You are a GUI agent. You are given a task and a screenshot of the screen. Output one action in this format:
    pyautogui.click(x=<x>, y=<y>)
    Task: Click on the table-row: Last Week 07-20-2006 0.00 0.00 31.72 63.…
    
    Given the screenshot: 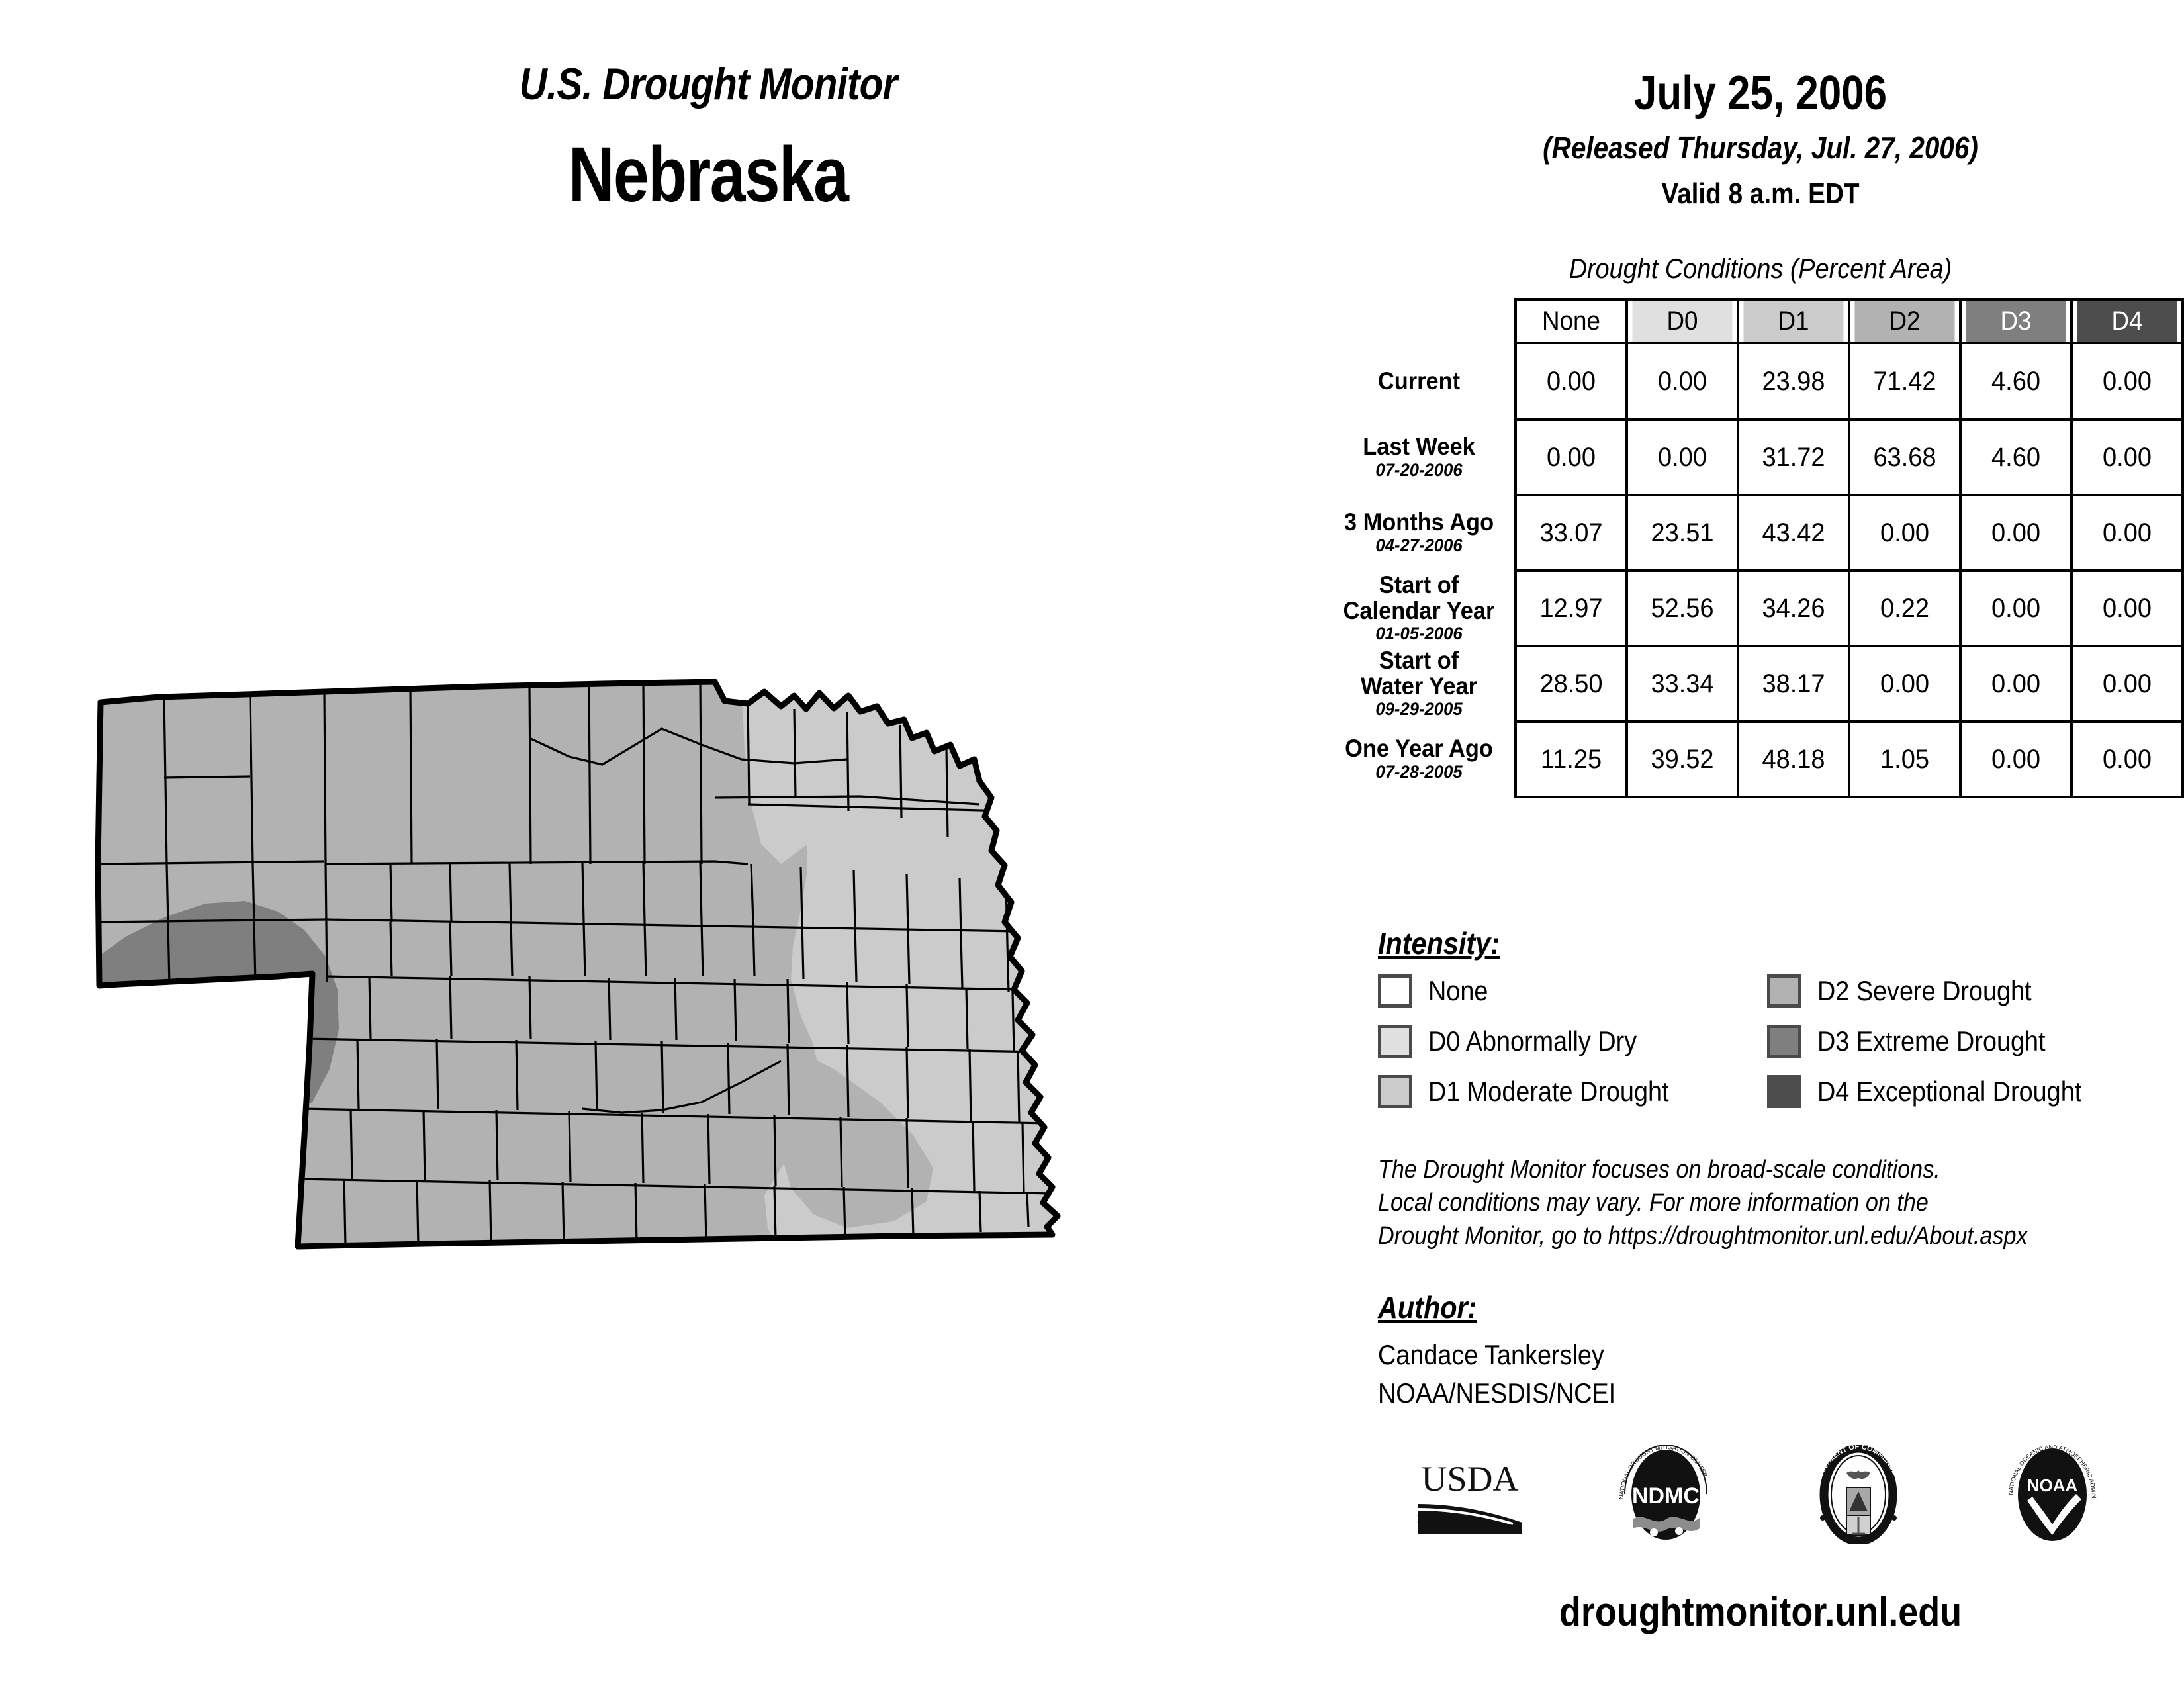 What is the action you would take?
    pyautogui.click(x=1753, y=457)
    